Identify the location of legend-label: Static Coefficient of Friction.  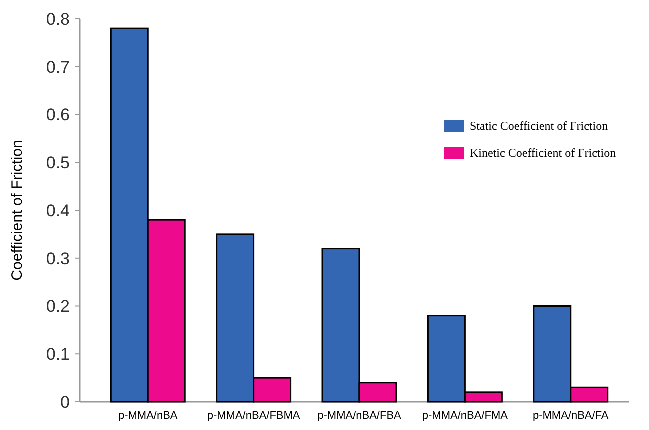
(539, 126).